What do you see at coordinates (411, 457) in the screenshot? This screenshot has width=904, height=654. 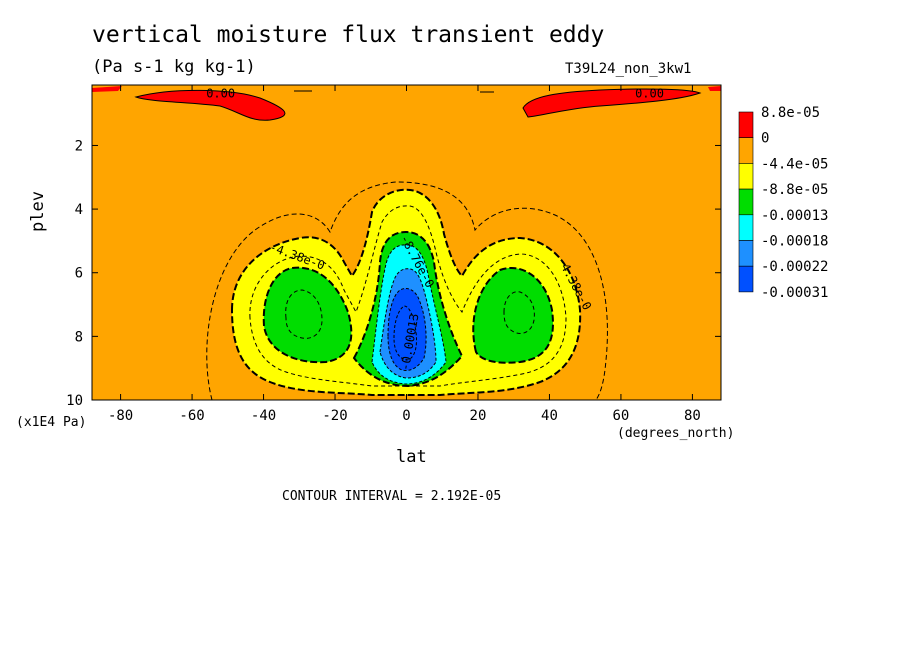 I see `x-axis-label: lat` at bounding box center [411, 457].